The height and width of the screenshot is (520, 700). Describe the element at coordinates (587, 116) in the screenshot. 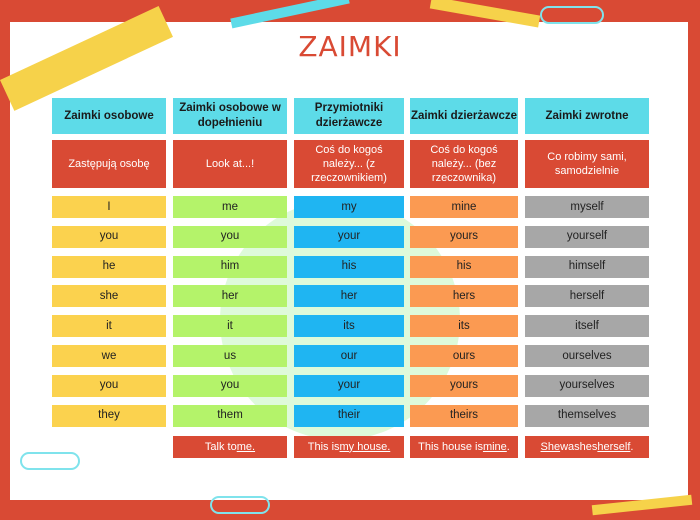

I see `column-header: Zaimki zwrotne` at that location.